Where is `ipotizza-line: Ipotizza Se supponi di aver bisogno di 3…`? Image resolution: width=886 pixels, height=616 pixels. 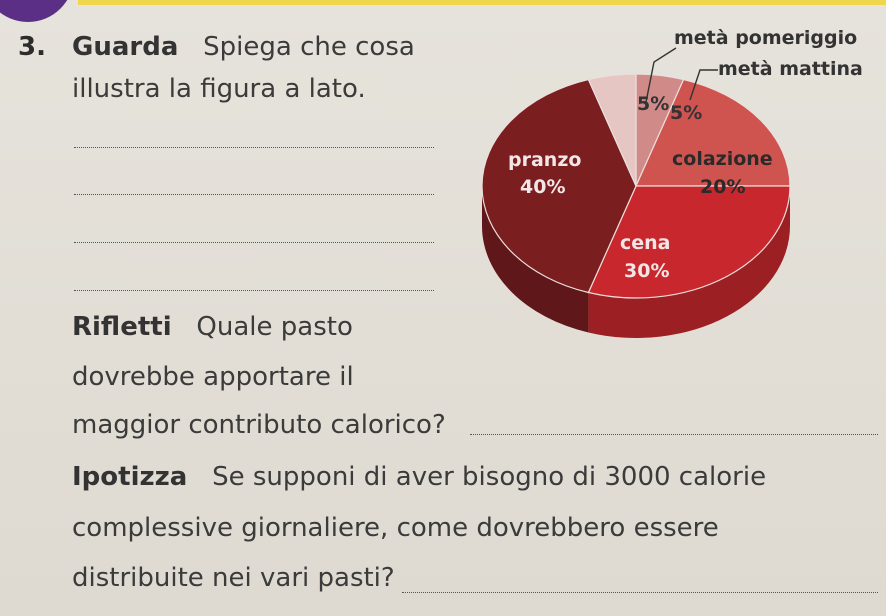
ipotizza-line: Ipotizza Se supponi di aver bisogno di 3… is located at coordinates (419, 477).